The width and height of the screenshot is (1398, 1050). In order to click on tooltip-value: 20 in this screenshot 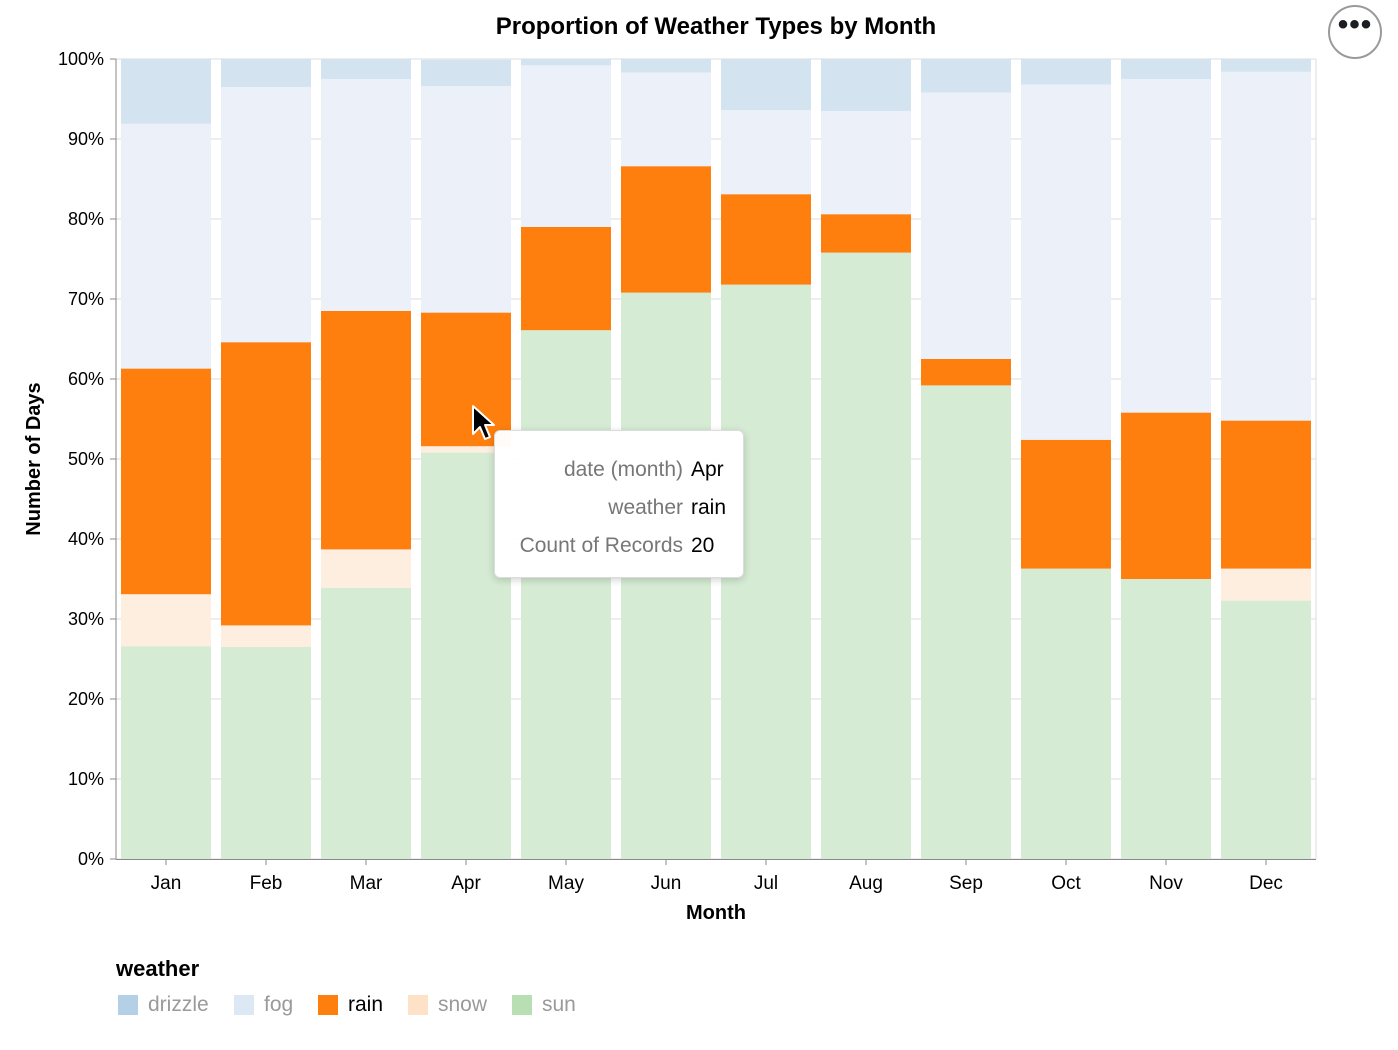, I will do `click(703, 545)`.